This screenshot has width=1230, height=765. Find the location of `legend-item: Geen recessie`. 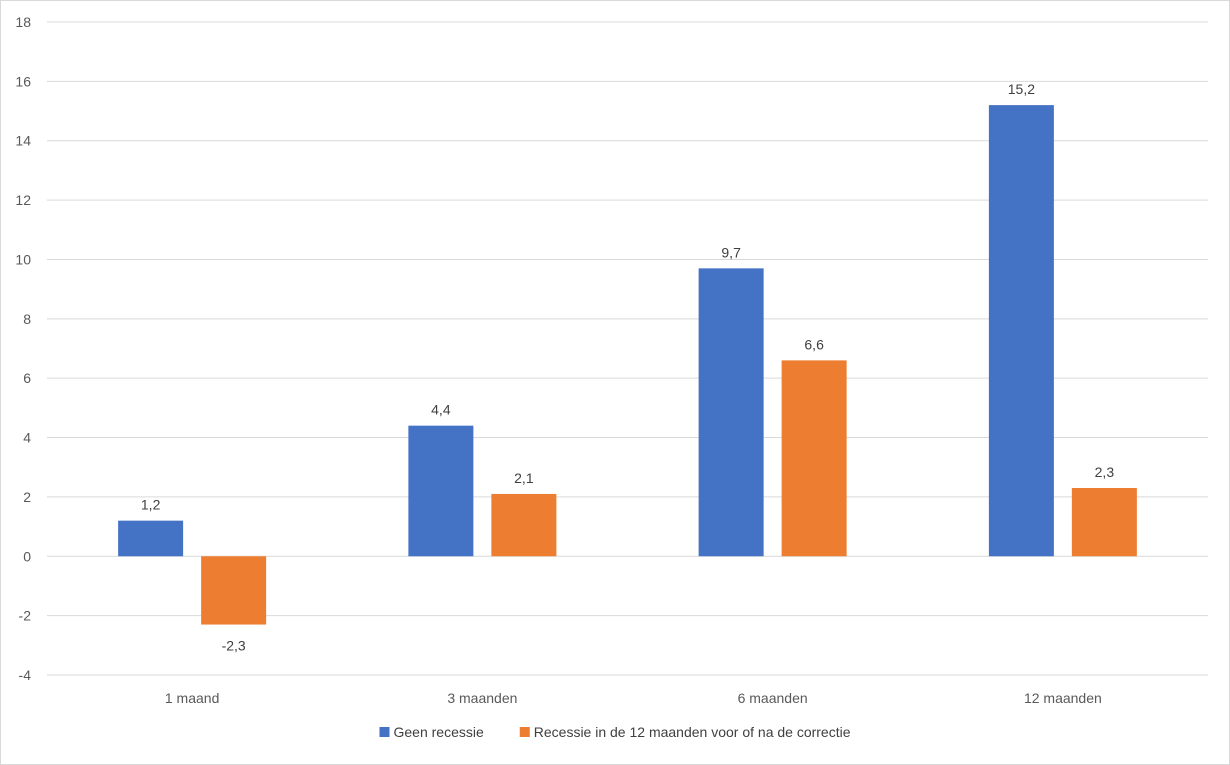

legend-item: Geen recessie is located at coordinates (431, 732).